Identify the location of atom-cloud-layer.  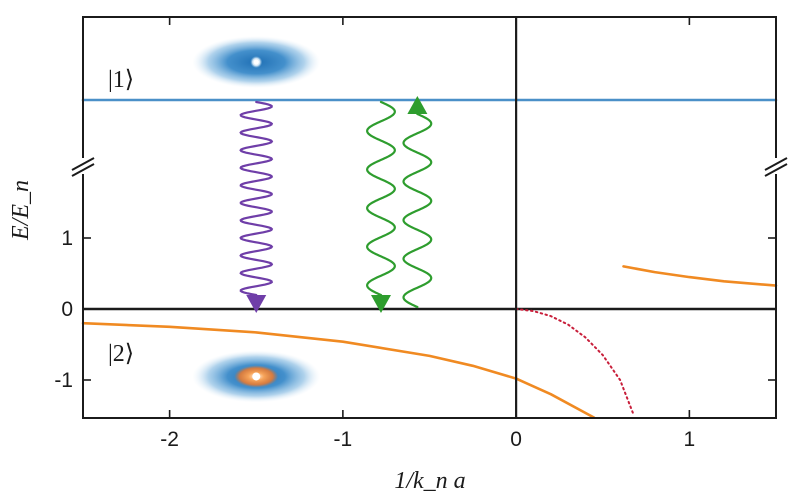
(256, 219).